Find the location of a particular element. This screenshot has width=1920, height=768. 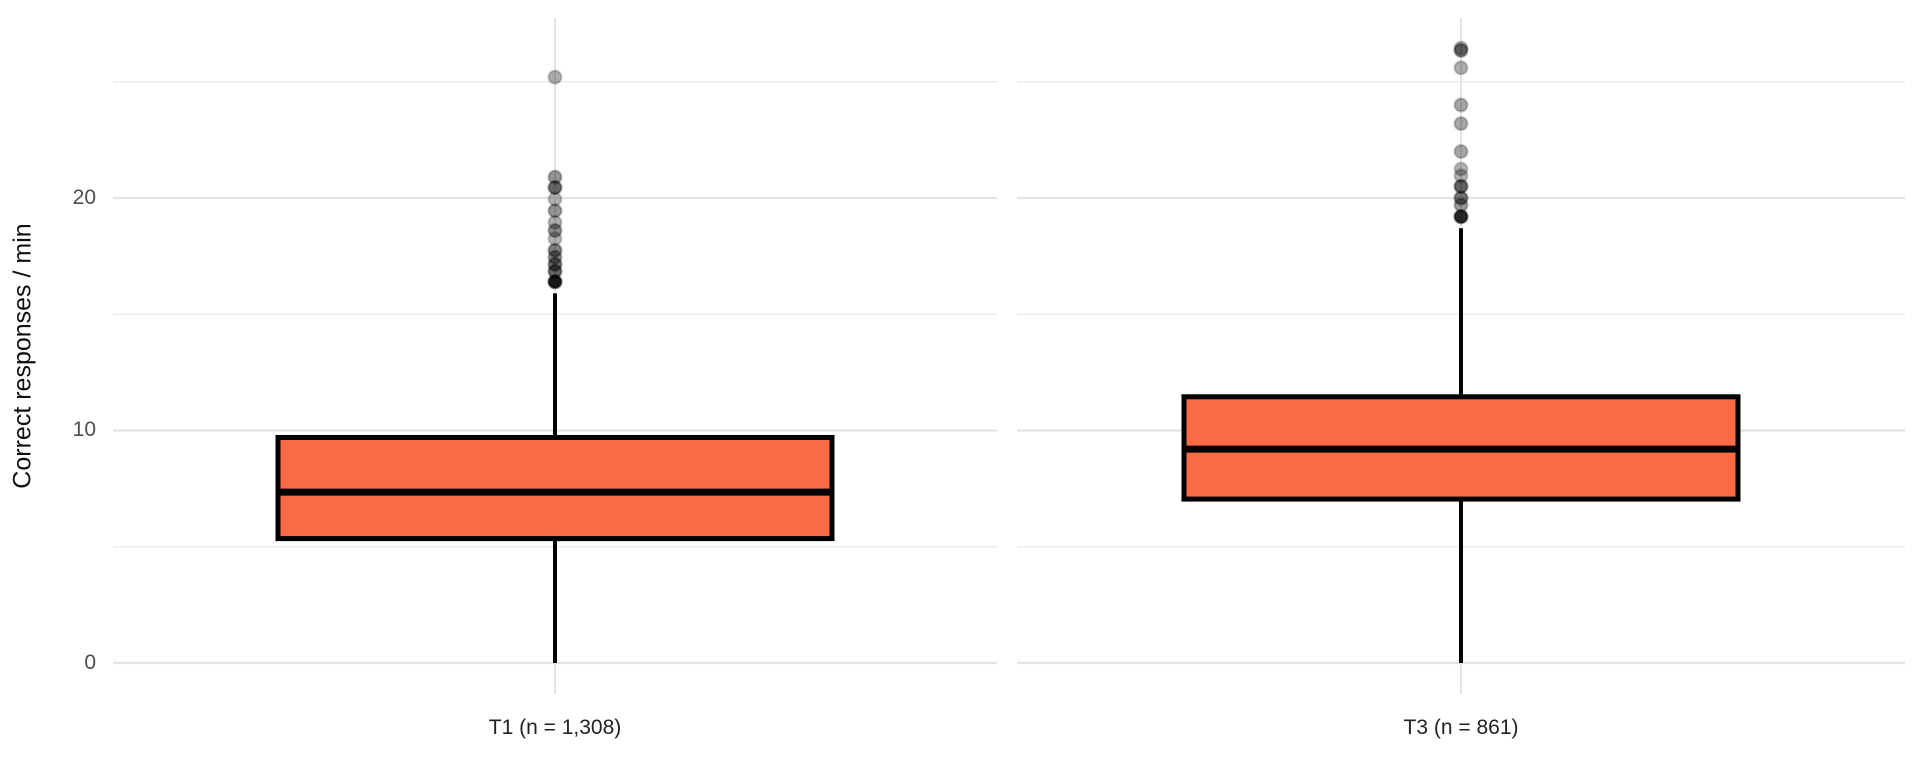

x-axis-label-t3: T3 (n = 861) is located at coordinates (1461, 727).